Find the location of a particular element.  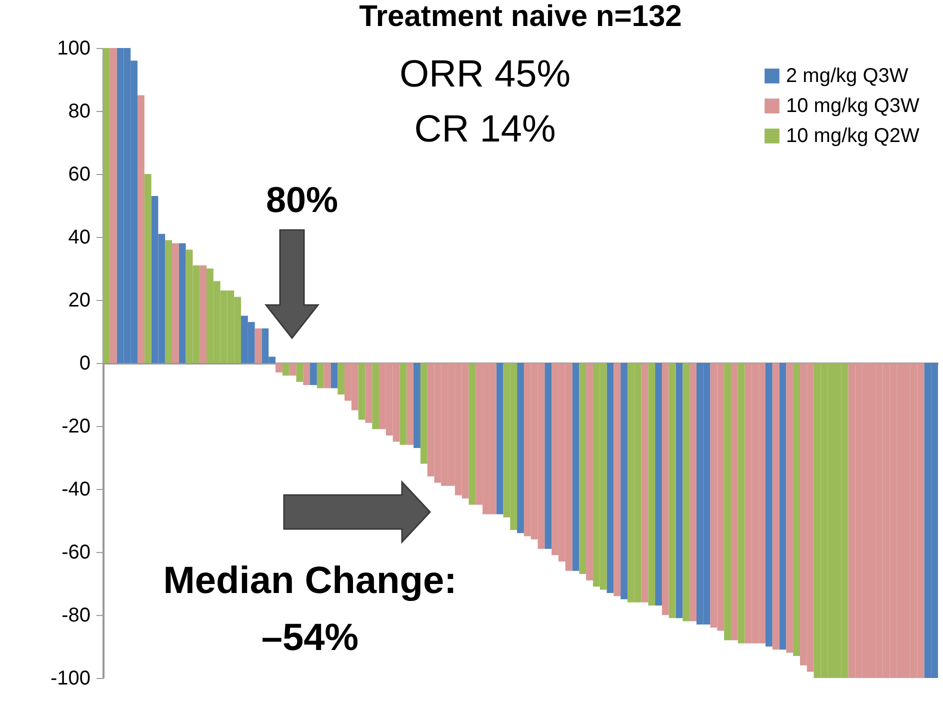

annotation: Median Change: –54% is located at coordinates (310, 610).